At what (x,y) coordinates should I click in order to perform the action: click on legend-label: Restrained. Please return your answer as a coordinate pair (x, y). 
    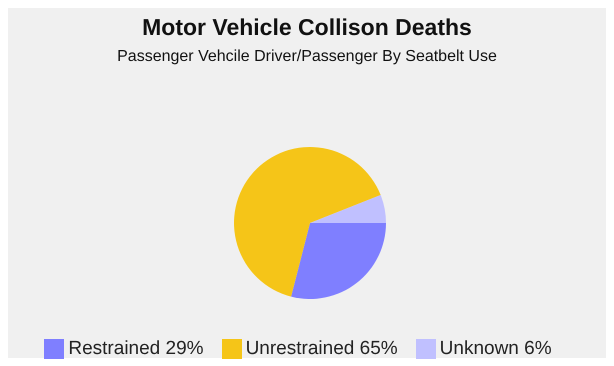
    Looking at the image, I should click on (114, 348).